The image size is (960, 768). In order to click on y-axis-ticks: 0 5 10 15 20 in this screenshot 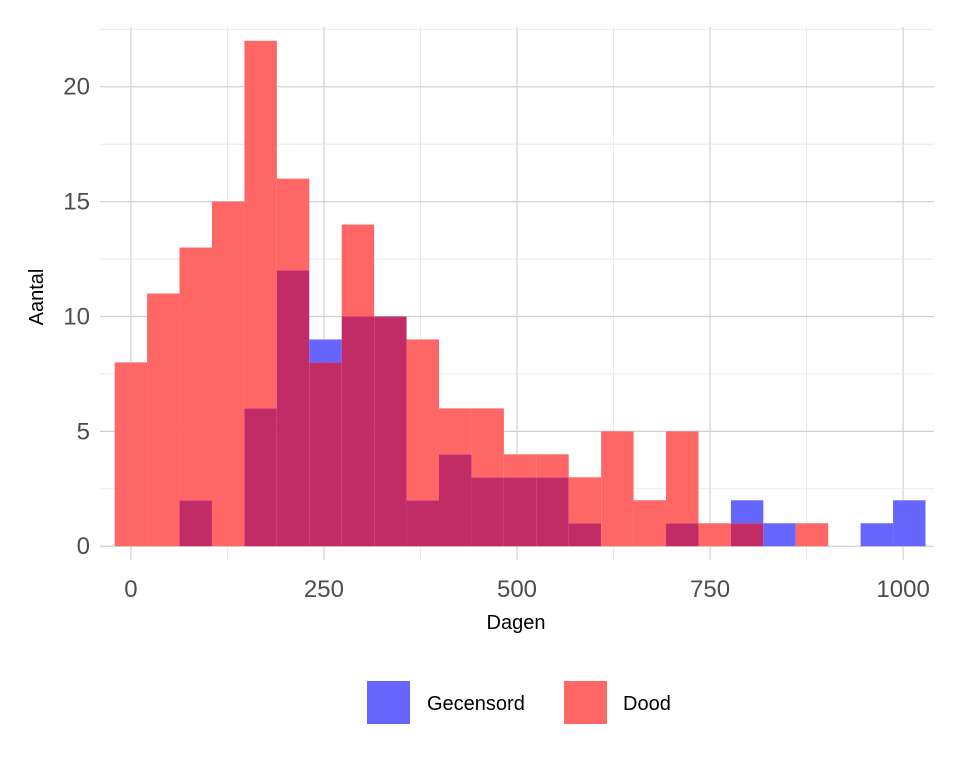, I will do `click(76, 317)`.